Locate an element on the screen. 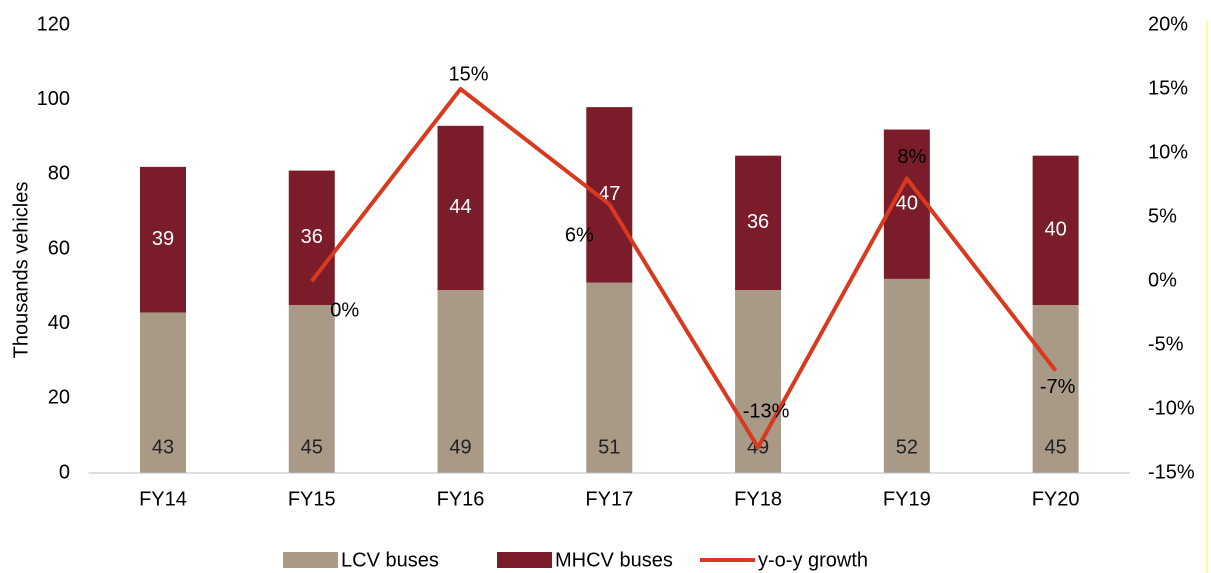 Image resolution: width=1211 pixels, height=573 pixels. y2-tick-label: -10% is located at coordinates (1171, 408).